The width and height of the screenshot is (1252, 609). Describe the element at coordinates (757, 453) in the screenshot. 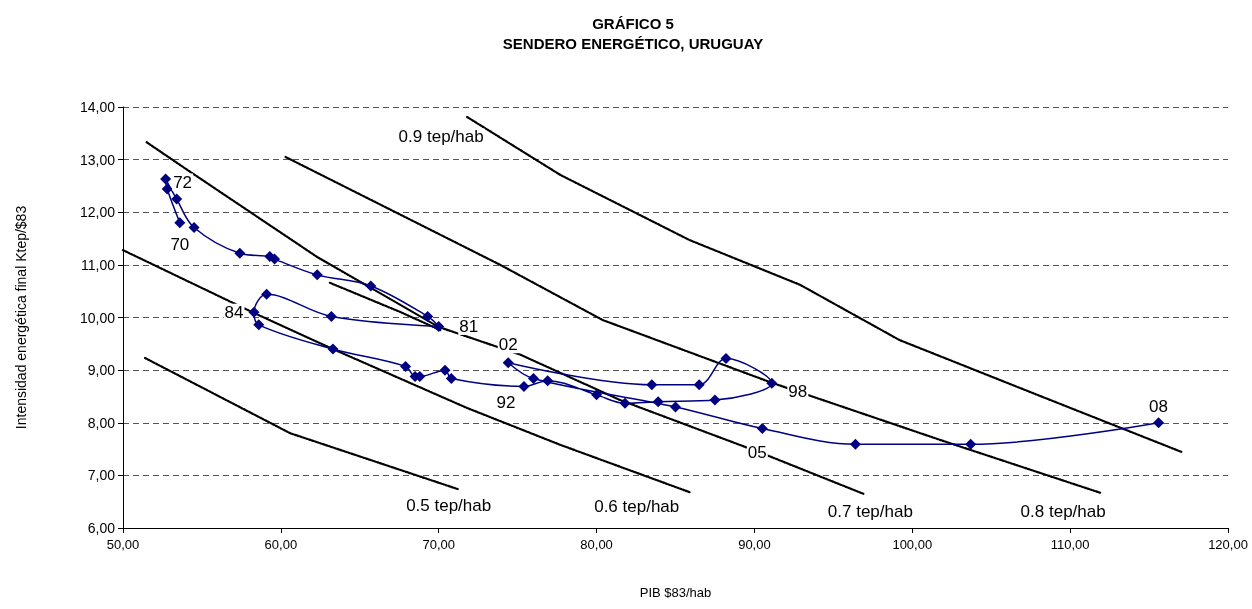

I see `annotation: 05` at that location.